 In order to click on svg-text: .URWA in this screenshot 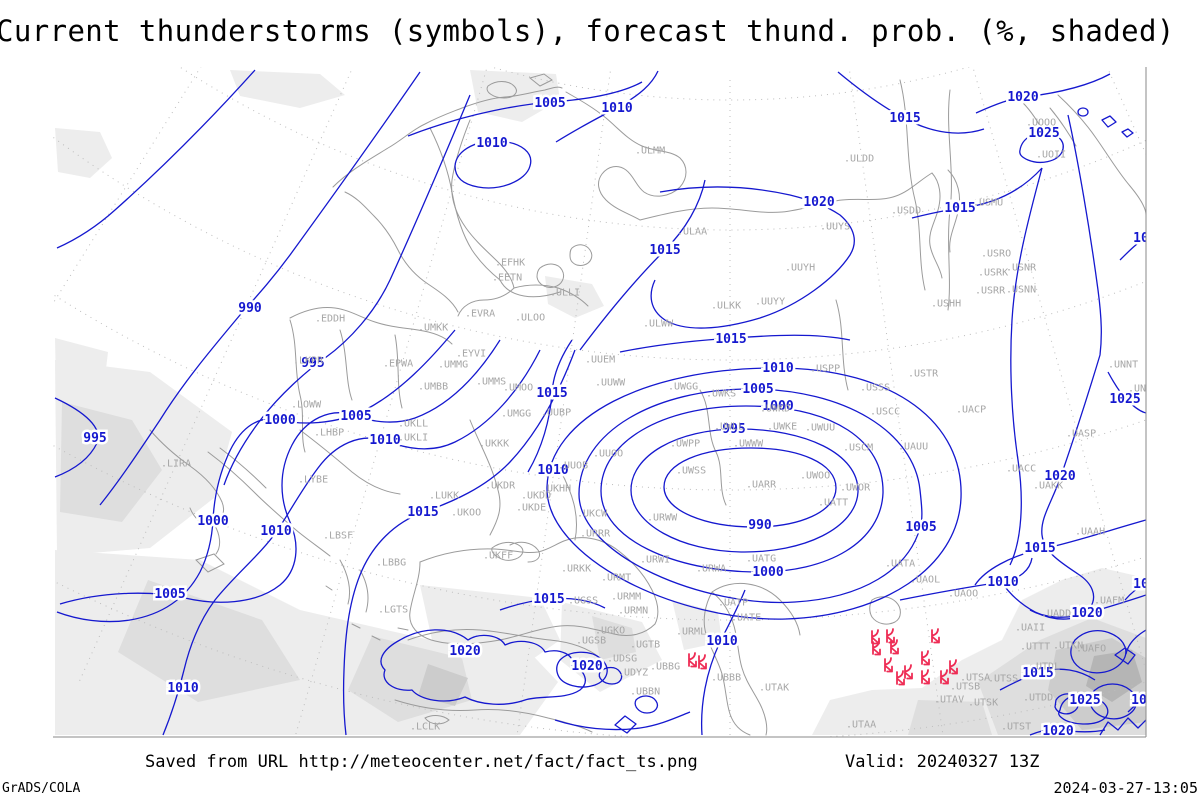, I will do `click(711, 569)`.